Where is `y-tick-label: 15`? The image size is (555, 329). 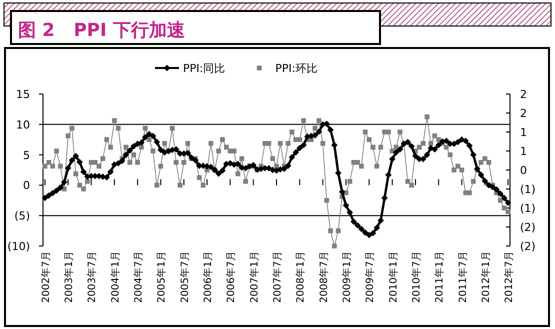 y-tick-label: 15 is located at coordinates (23, 94).